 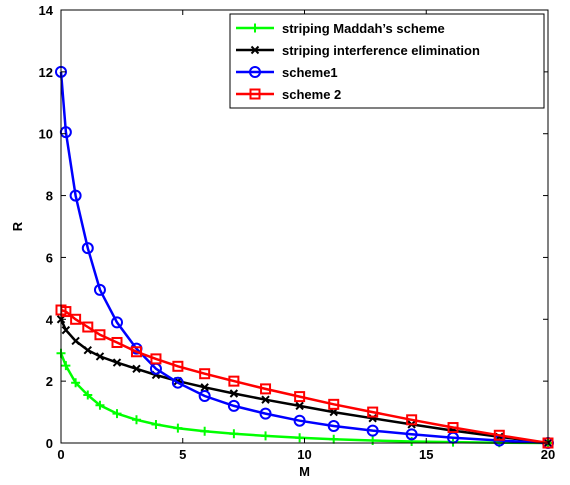 I want to click on legend-box, so click(x=387, y=61).